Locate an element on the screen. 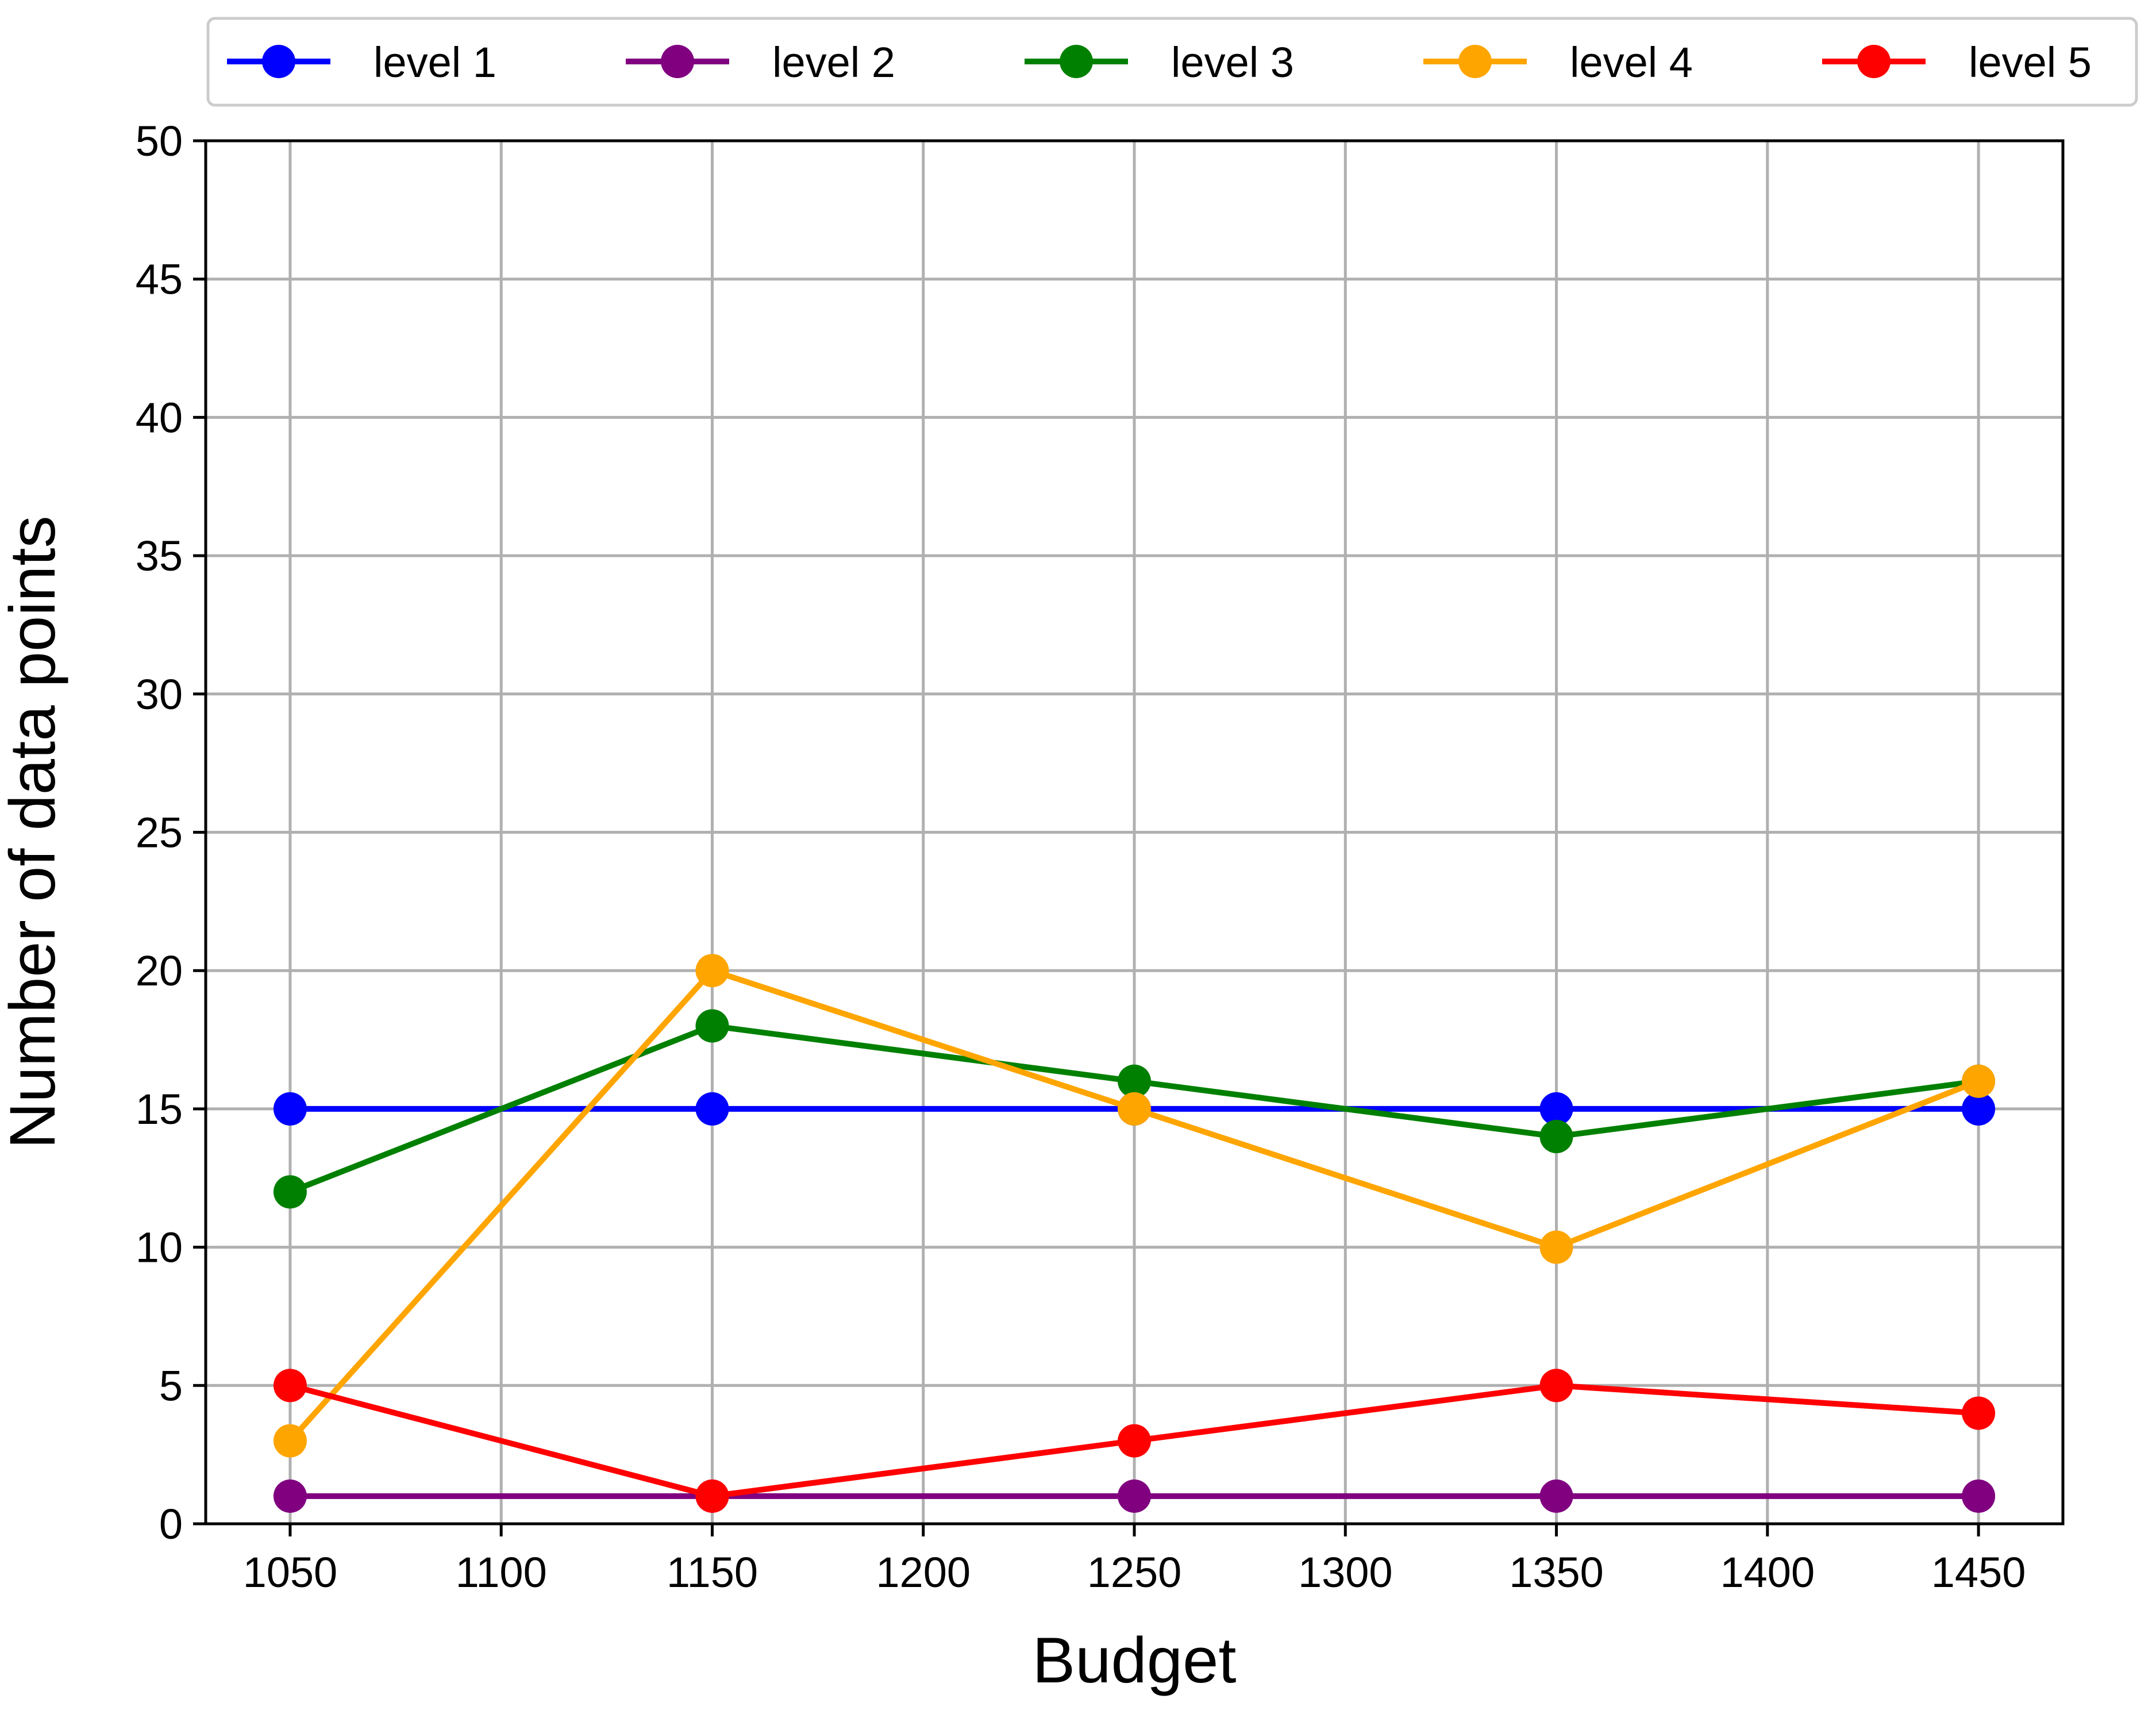 The height and width of the screenshot is (1718, 2156). y-tick-label: 25 is located at coordinates (159, 833).